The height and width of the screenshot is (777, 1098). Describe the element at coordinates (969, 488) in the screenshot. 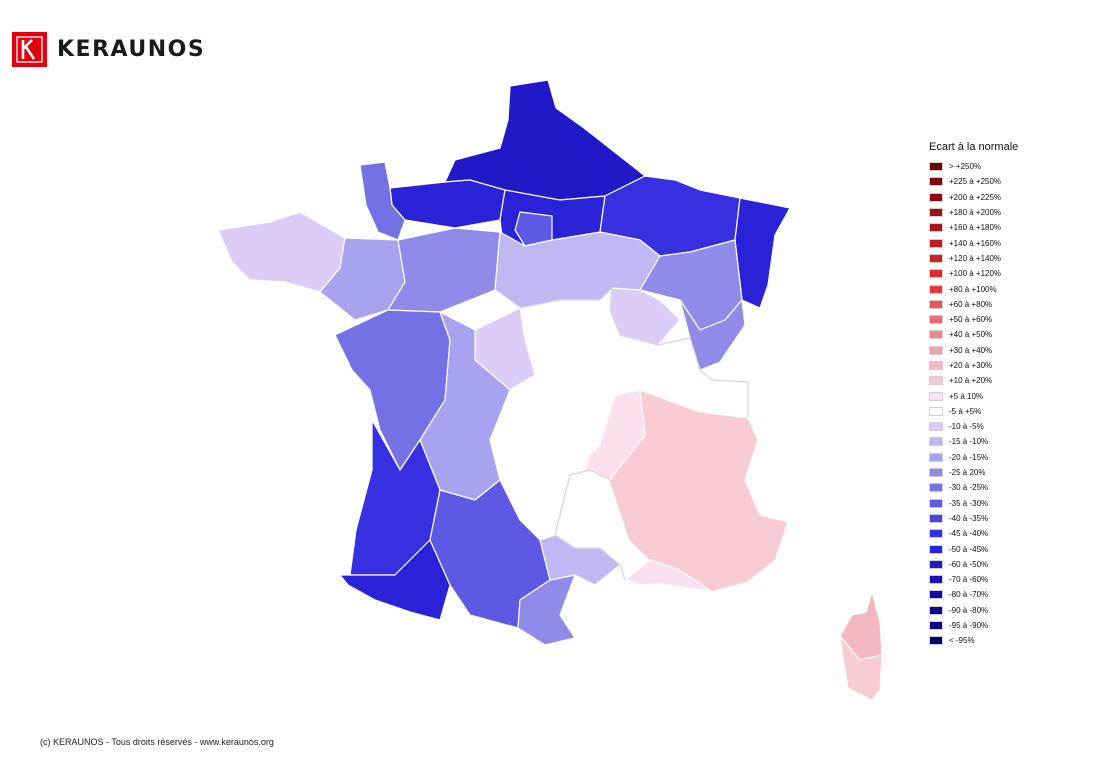

I see `legend-label: -30 à -25%` at that location.